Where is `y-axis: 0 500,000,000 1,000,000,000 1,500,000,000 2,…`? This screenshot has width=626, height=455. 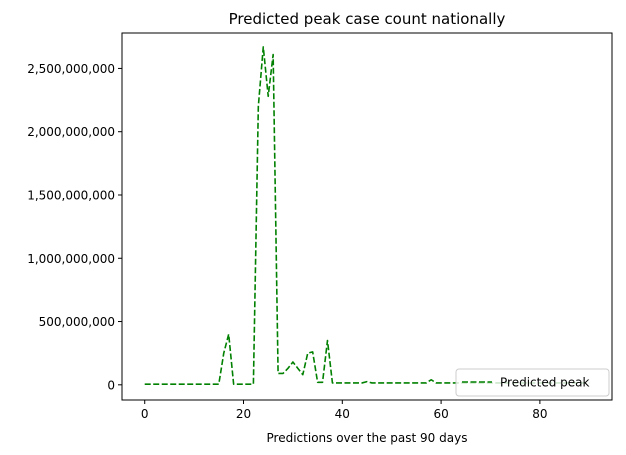 y-axis: 0 500,000,000 1,000,000,000 1,500,000,000 2,… is located at coordinates (74, 227).